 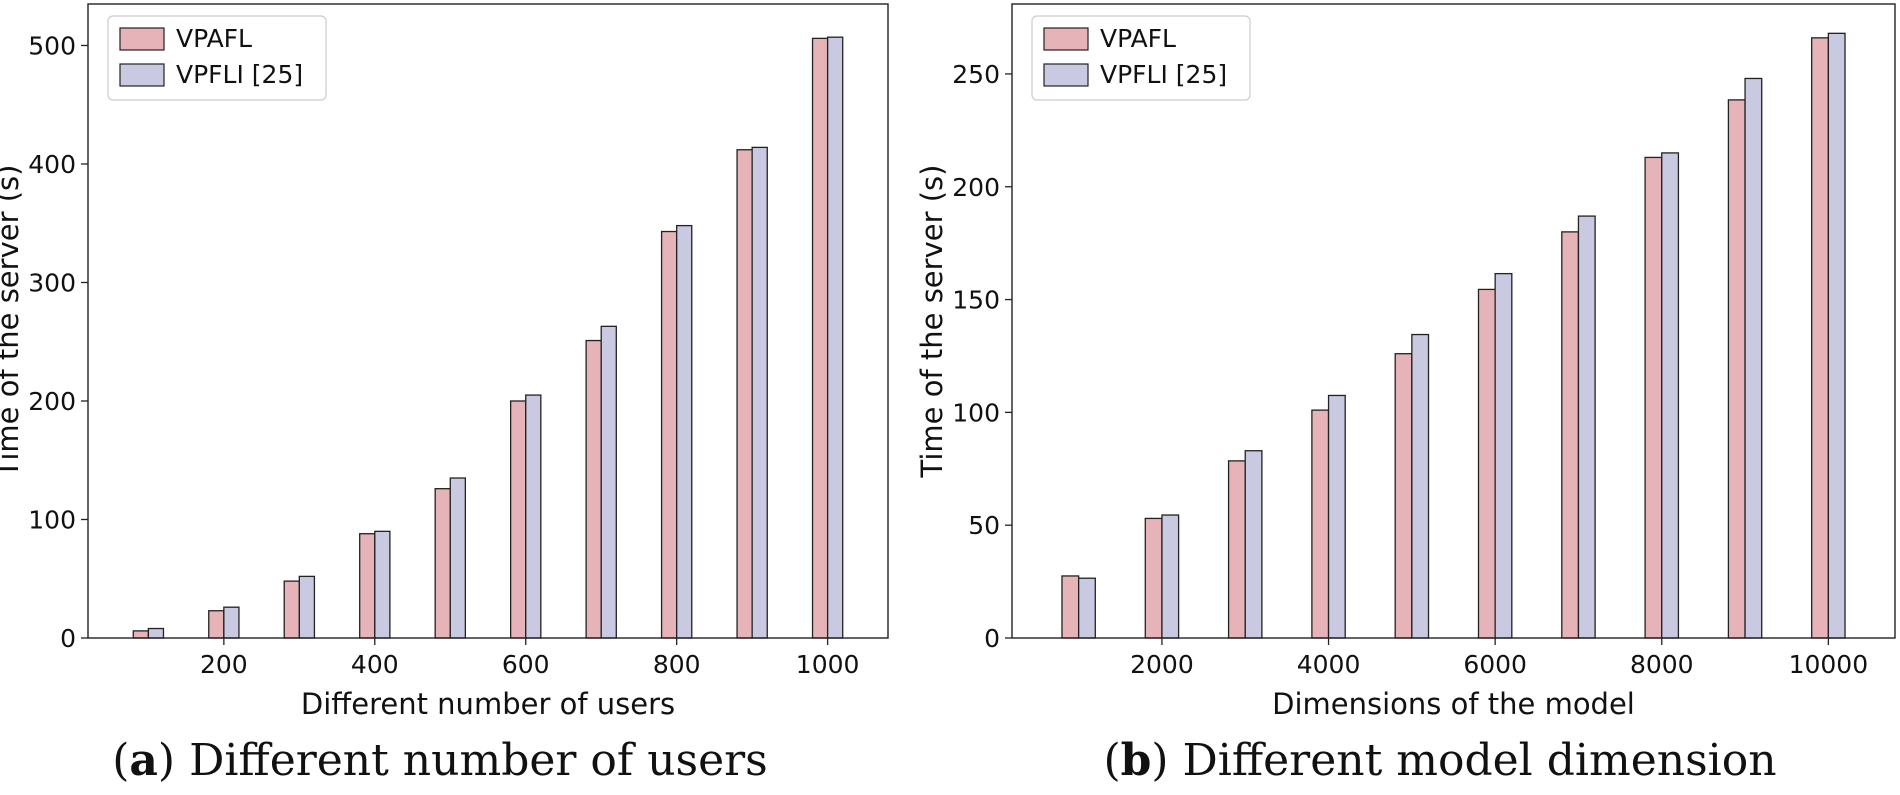 What do you see at coordinates (1162, 664) in the screenshot?
I see `x-tick-label: 2000` at bounding box center [1162, 664].